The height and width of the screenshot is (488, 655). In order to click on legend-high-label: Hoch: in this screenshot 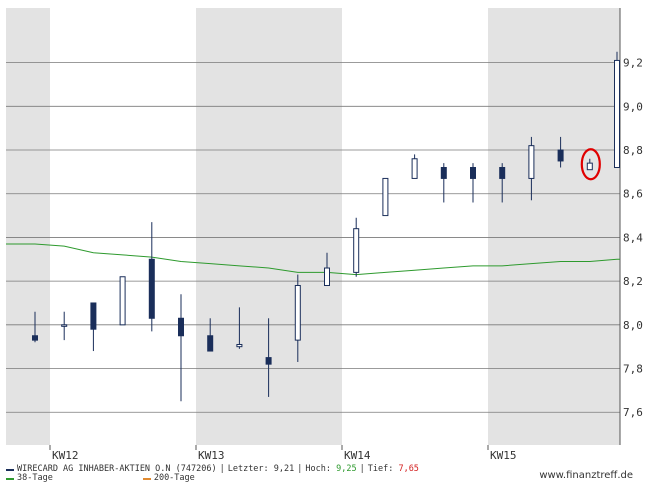, I will do `click(318, 469)`.